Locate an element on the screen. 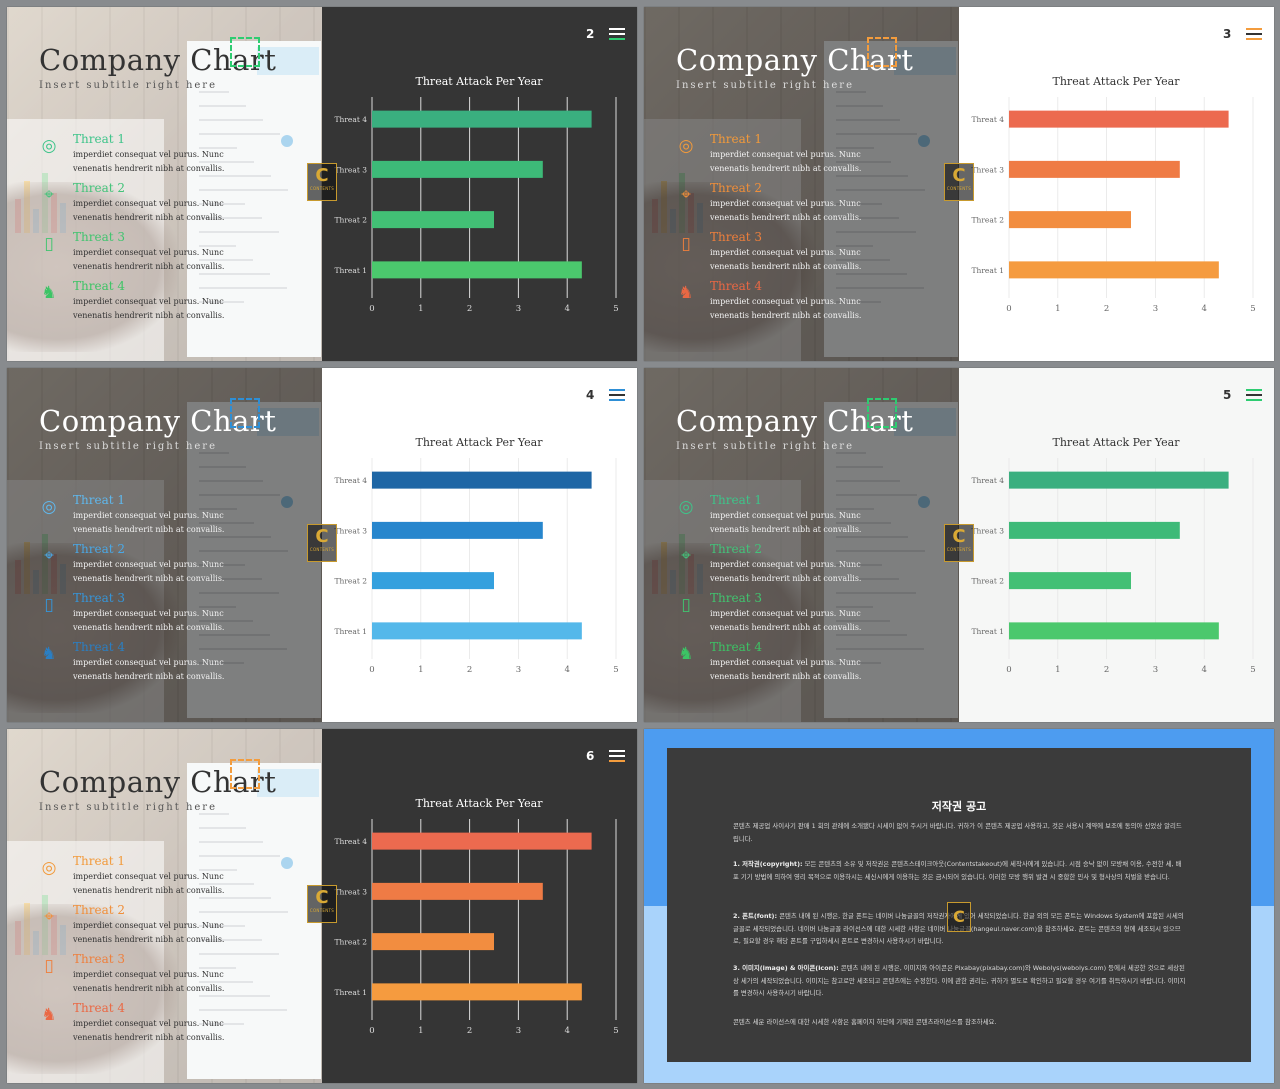 The height and width of the screenshot is (1089, 1280). target-icon: ◎ is located at coordinates (49, 868).